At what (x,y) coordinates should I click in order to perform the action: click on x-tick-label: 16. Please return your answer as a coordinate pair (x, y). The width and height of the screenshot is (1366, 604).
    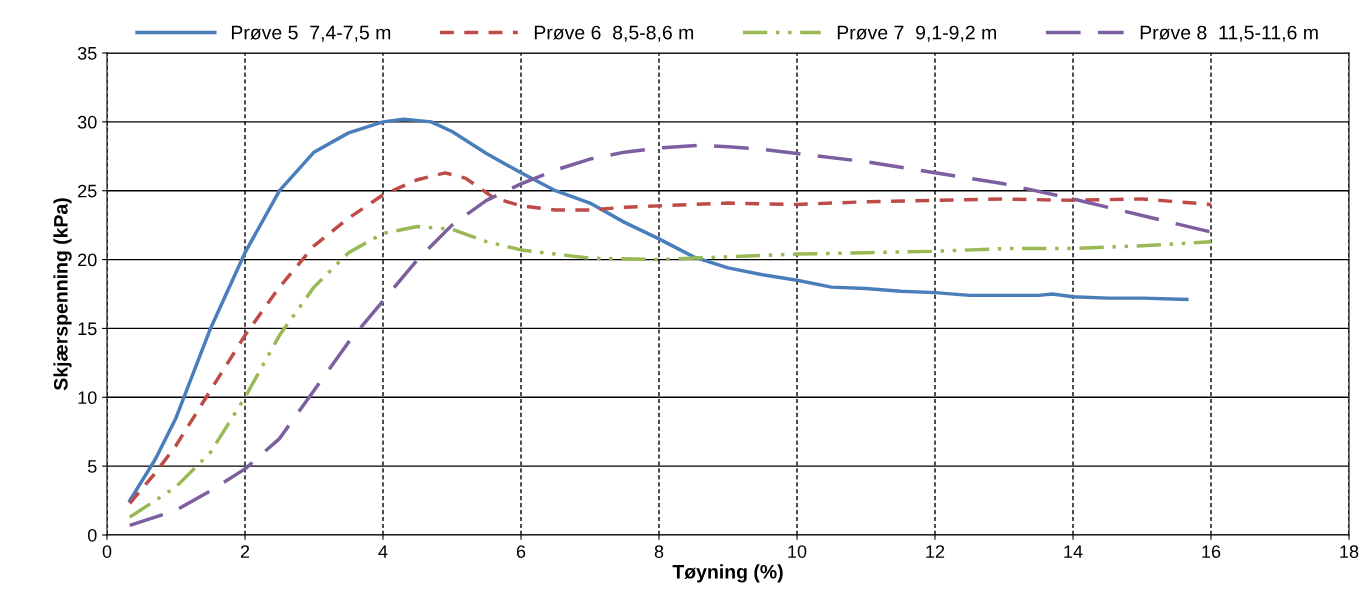
    Looking at the image, I should click on (1211, 551).